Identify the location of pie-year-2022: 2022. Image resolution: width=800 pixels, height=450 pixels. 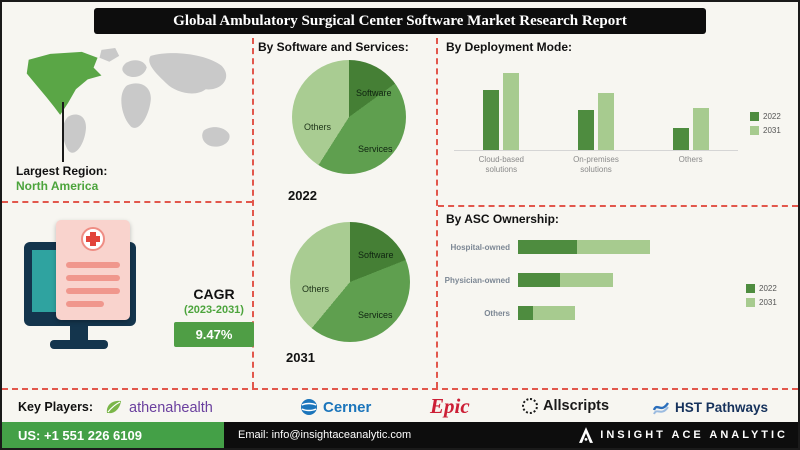
(302, 195).